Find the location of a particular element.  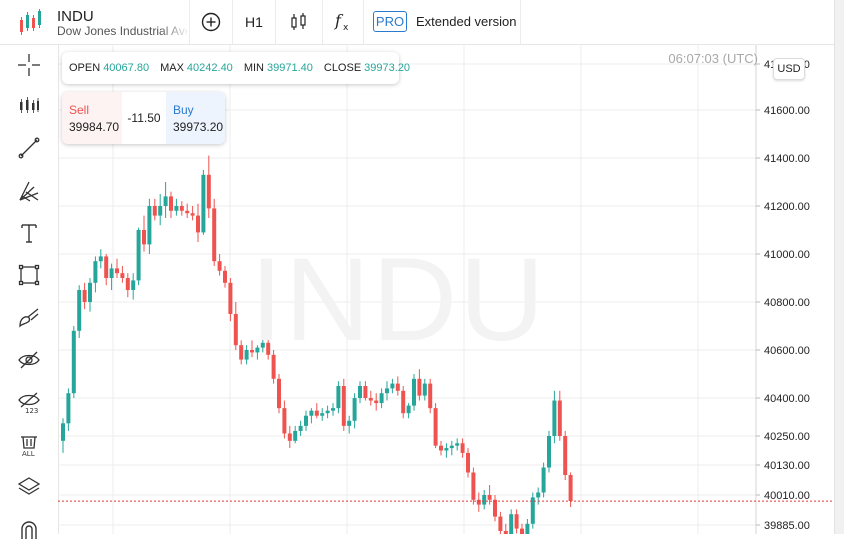

rectangle-tool is located at coordinates (29, 275).